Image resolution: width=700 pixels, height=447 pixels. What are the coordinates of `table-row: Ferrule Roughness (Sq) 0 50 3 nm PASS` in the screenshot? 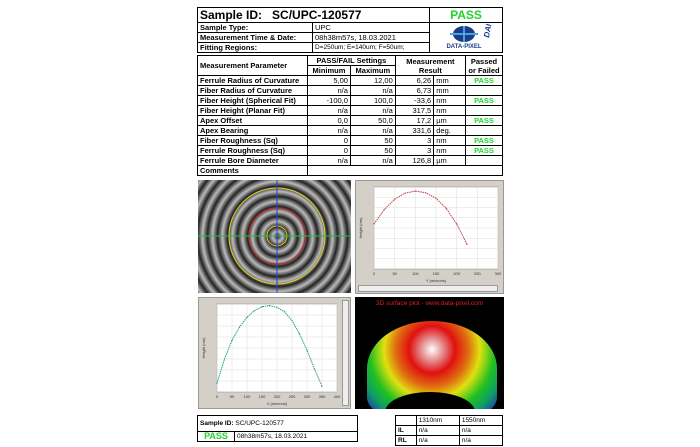 It's located at (350, 150).